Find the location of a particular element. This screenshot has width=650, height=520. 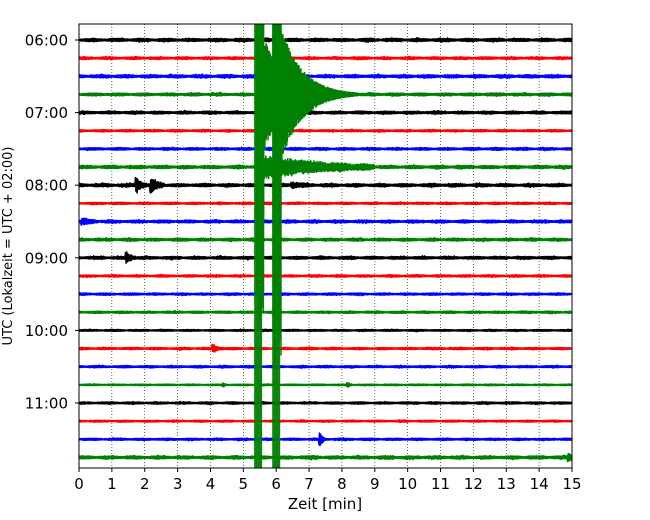

trace-11:00 is located at coordinates (325, 403).